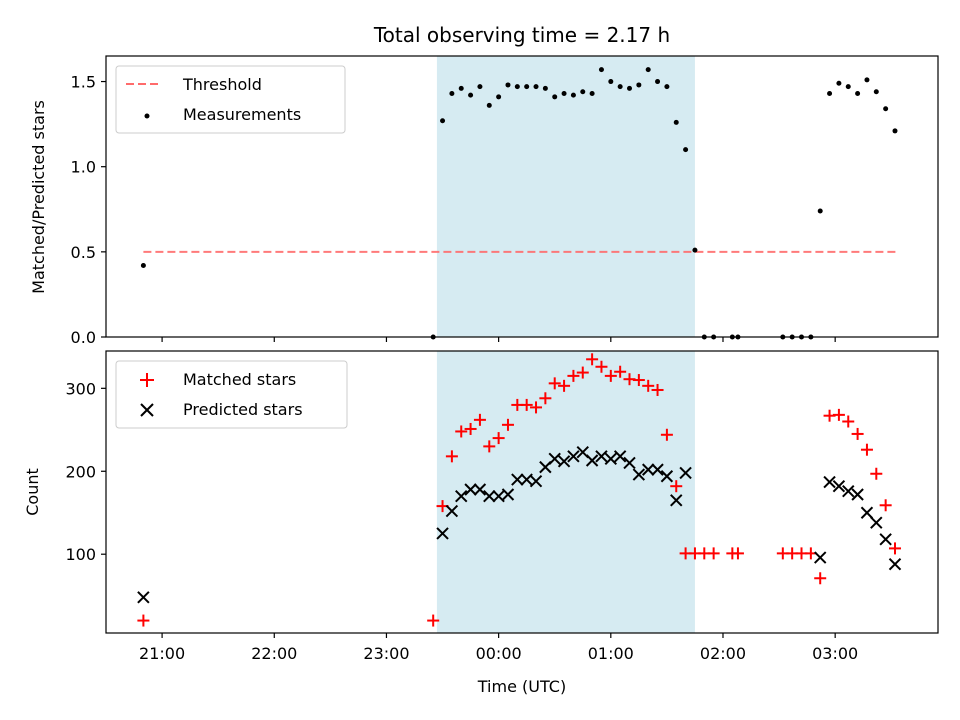 The height and width of the screenshot is (720, 960). Describe the element at coordinates (521, 35) in the screenshot. I see `chart-title: Total observing time = 2.17 h` at that location.